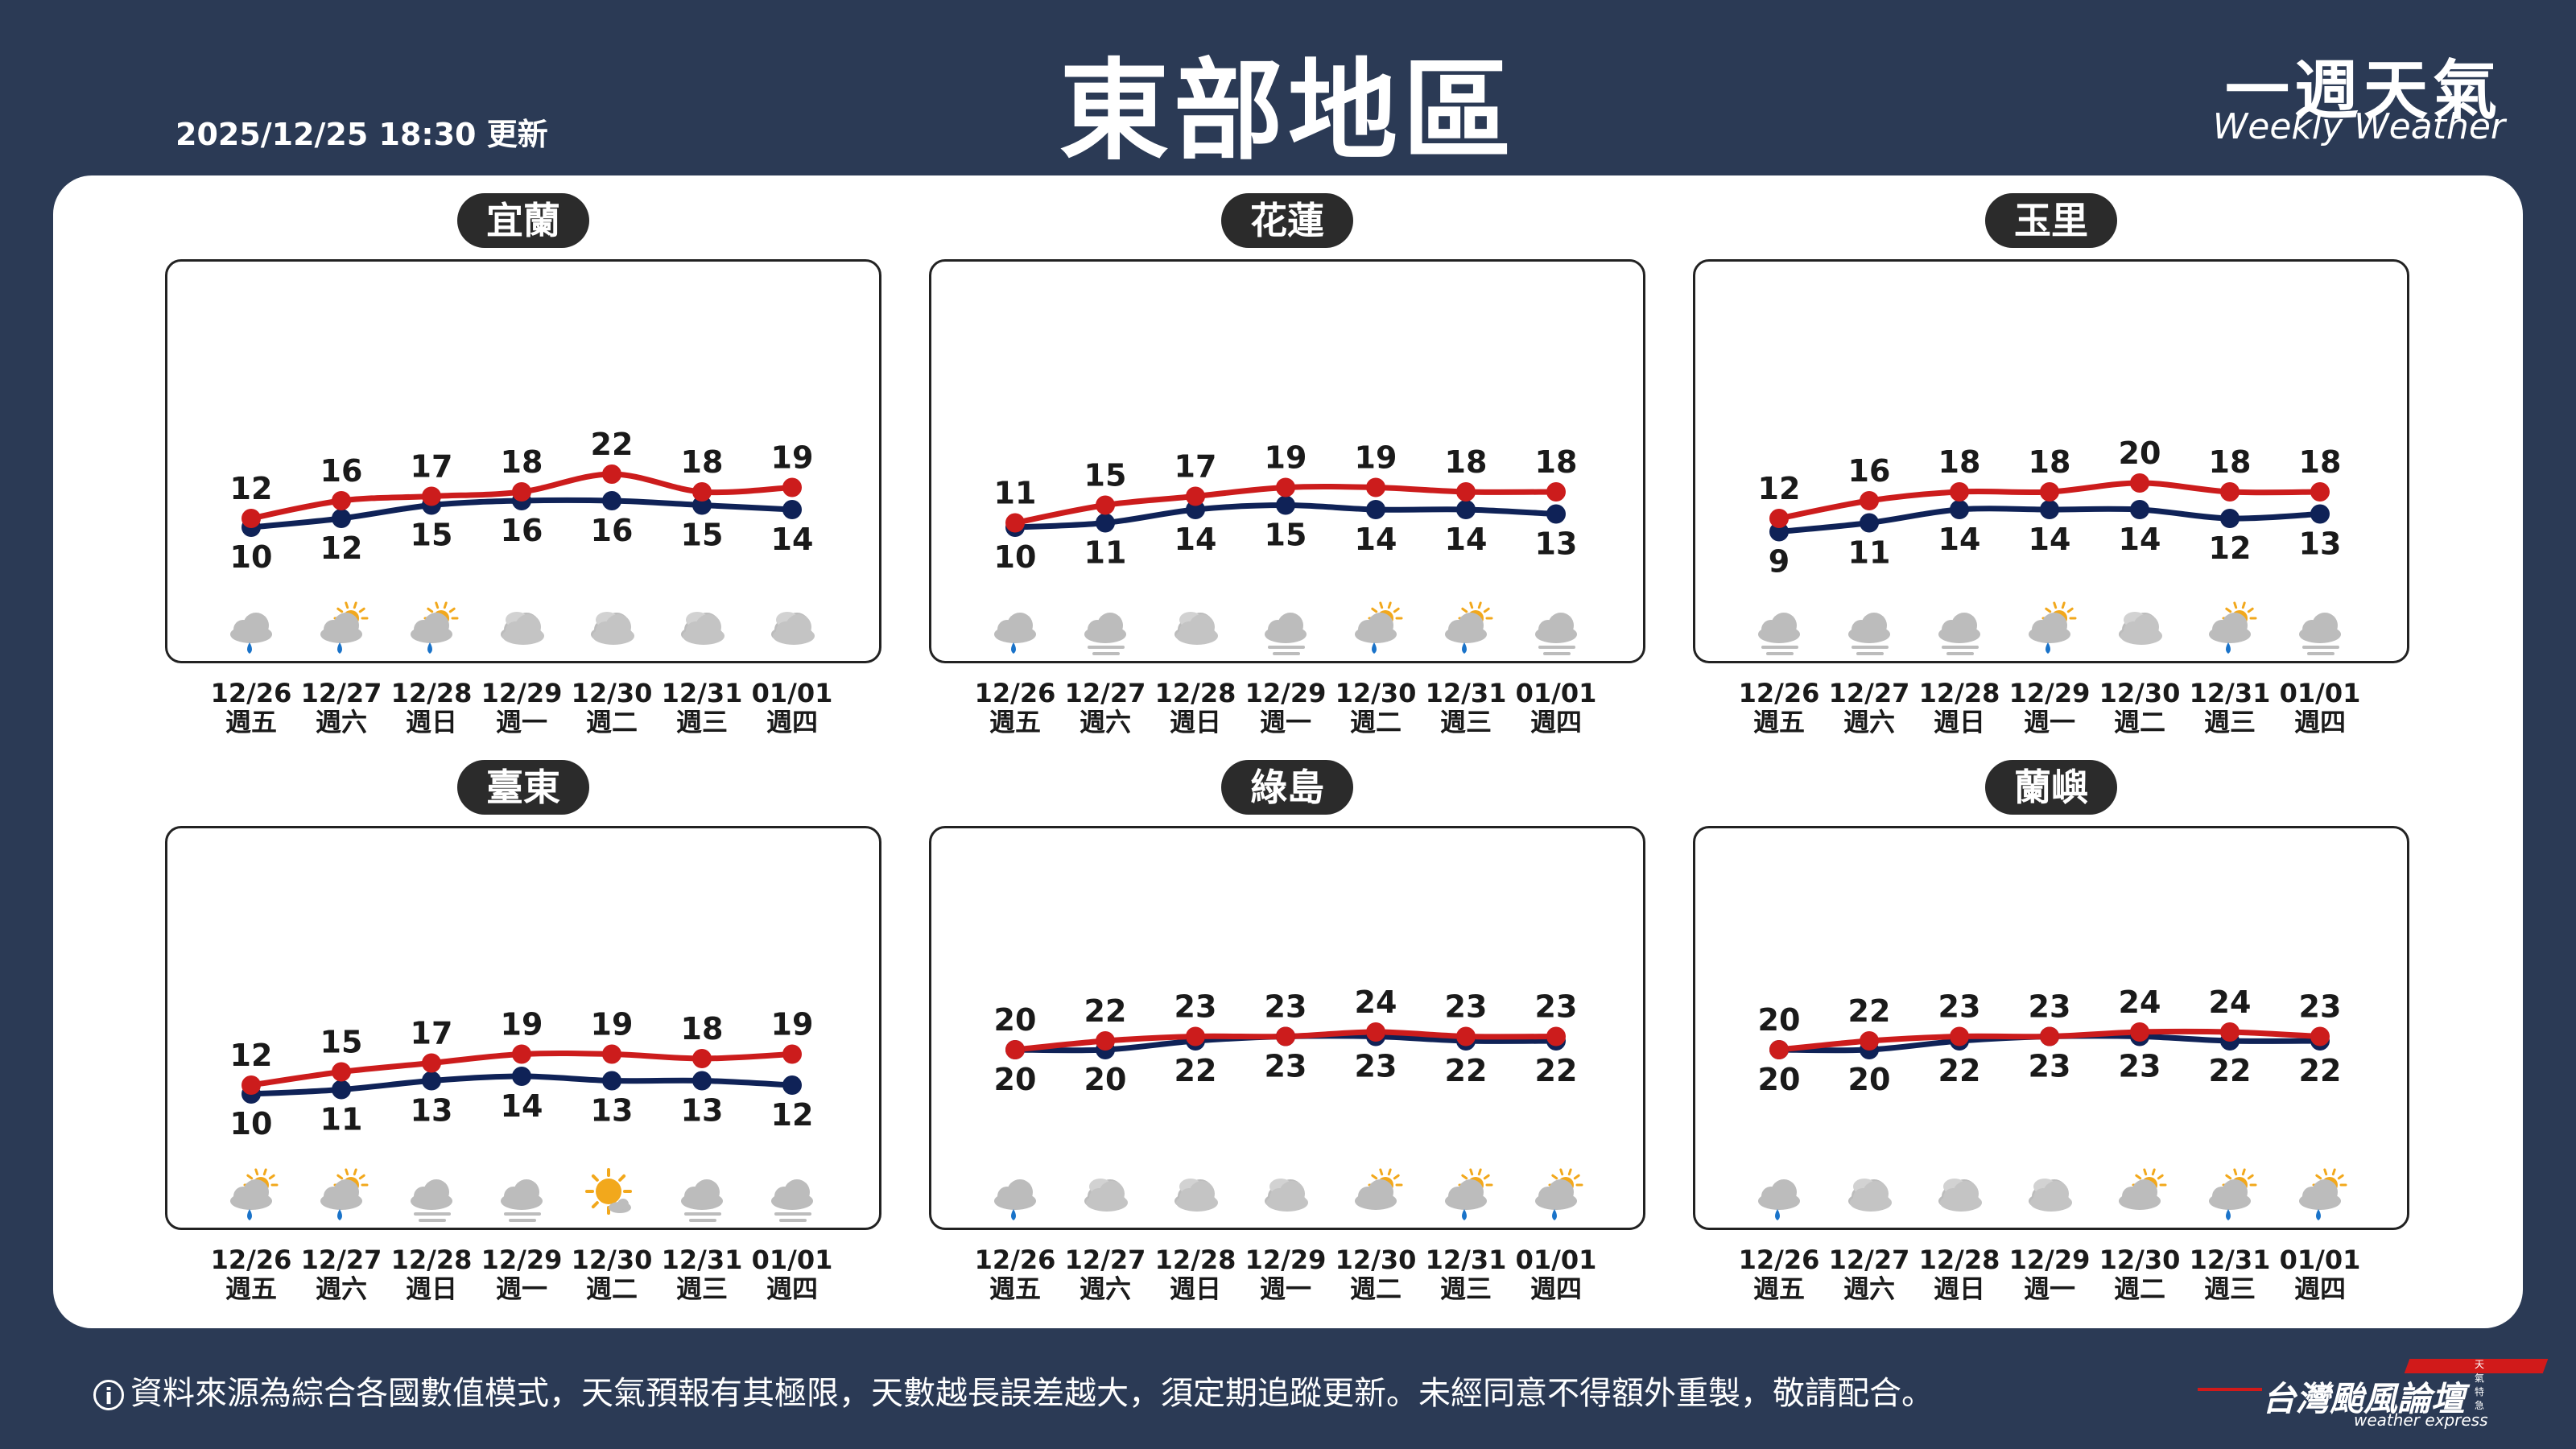  What do you see at coordinates (341, 548) in the screenshot?
I see `low-temp-label: 12` at bounding box center [341, 548].